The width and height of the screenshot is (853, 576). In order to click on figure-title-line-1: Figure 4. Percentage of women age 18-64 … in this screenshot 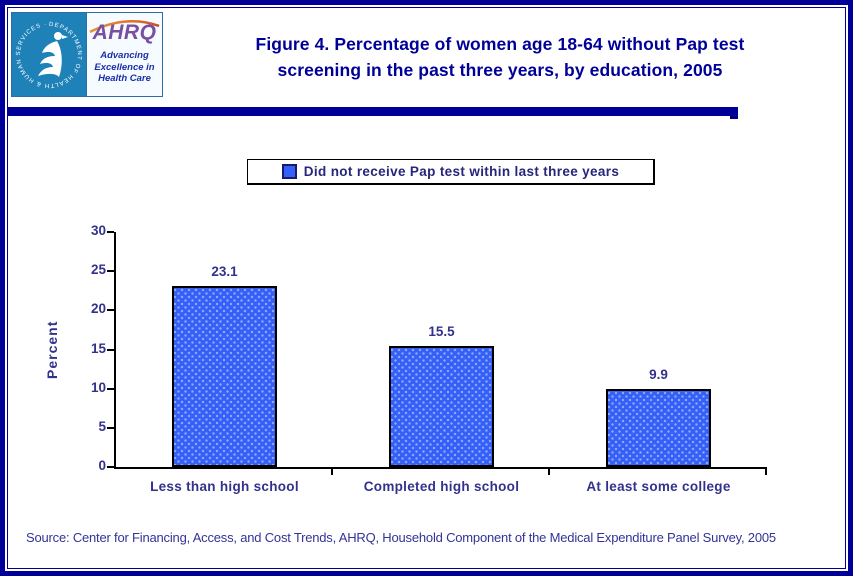, I will do `click(500, 44)`.